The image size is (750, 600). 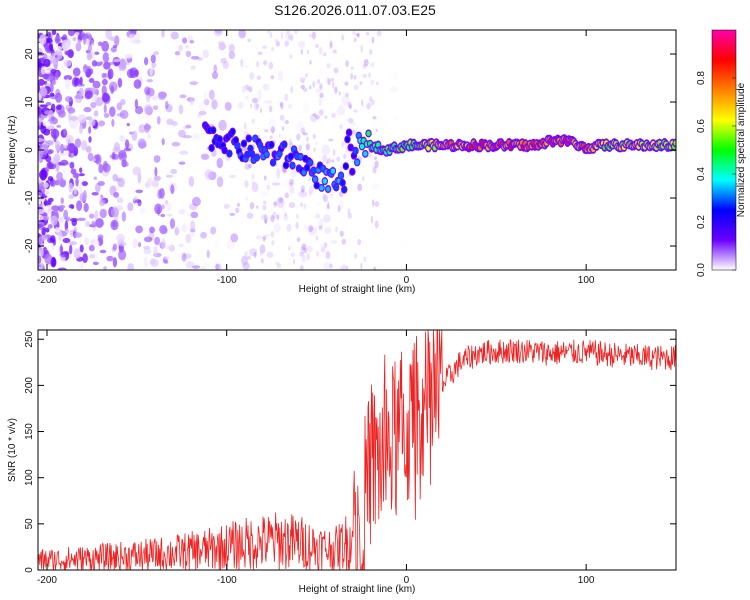 What do you see at coordinates (29, 150) in the screenshot?
I see `y-tick-label: 0` at bounding box center [29, 150].